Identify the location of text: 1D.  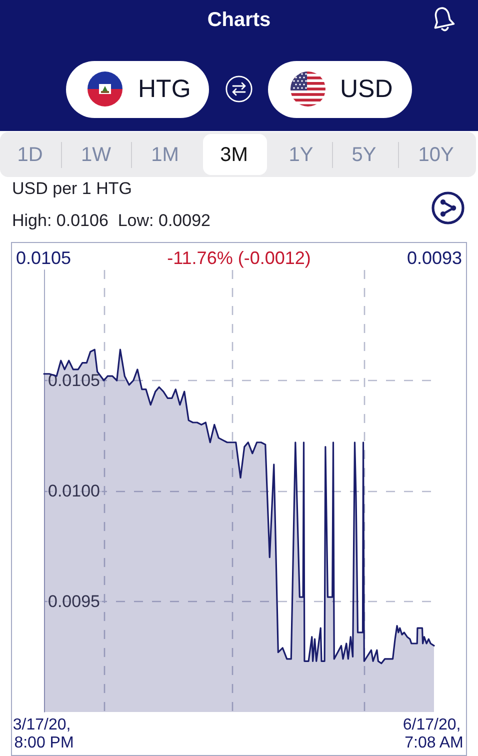
(30, 155).